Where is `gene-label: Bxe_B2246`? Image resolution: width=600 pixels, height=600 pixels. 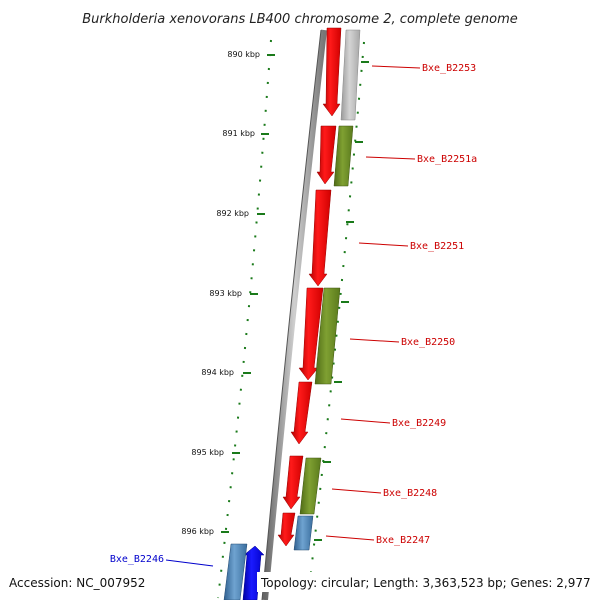 gene-label: Bxe_B2246 is located at coordinates (137, 559).